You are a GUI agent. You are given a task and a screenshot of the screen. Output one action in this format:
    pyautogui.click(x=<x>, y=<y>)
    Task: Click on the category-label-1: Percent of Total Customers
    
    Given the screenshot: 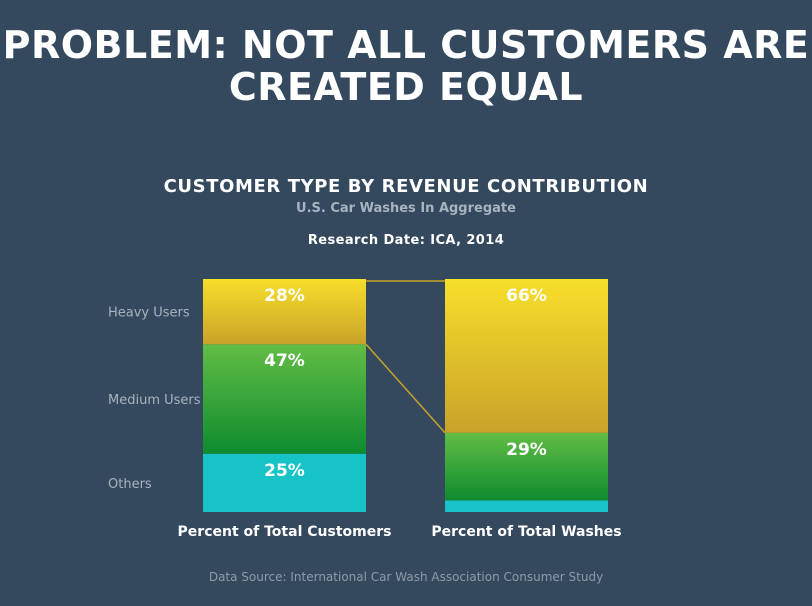 What is the action you would take?
    pyautogui.click(x=285, y=532)
    